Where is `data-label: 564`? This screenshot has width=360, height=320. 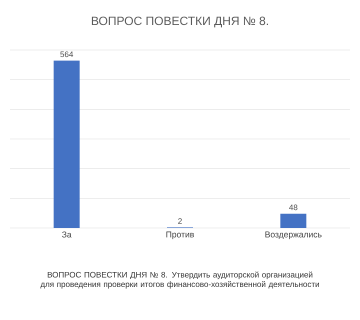 data-label: 564 is located at coordinates (67, 54).